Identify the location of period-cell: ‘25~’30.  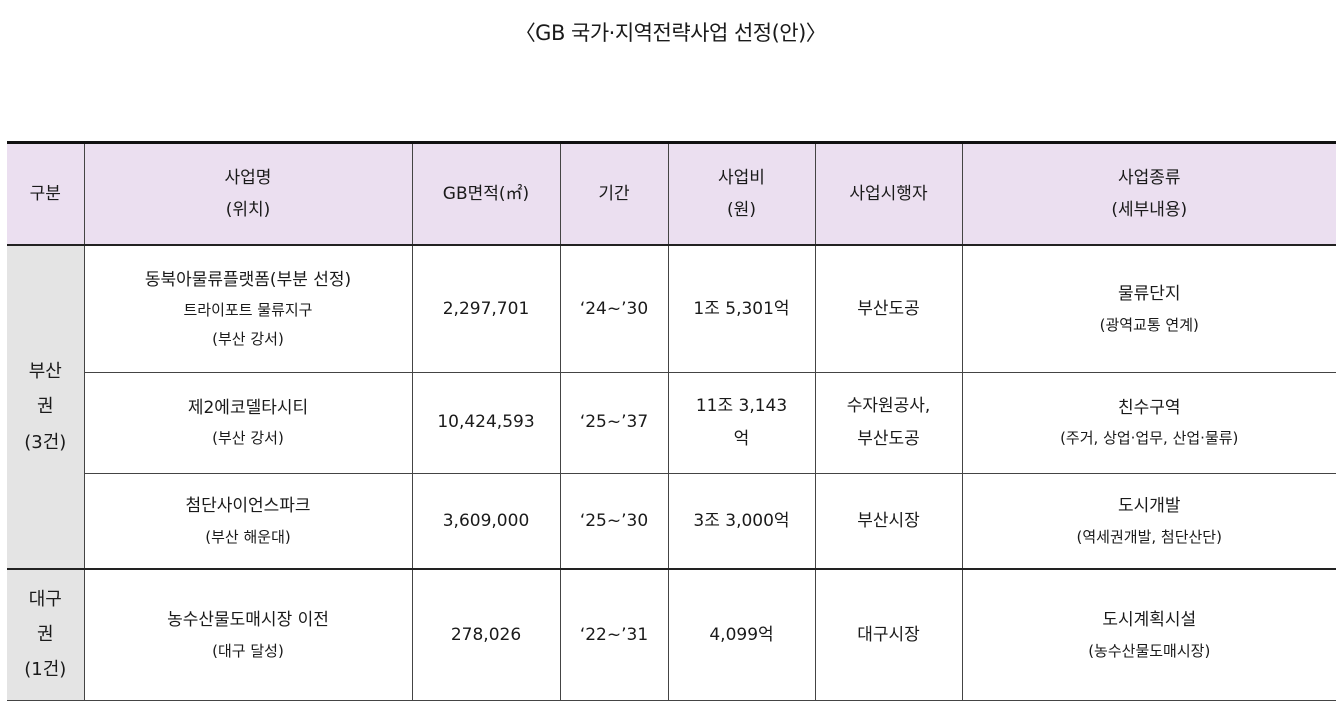
(614, 521).